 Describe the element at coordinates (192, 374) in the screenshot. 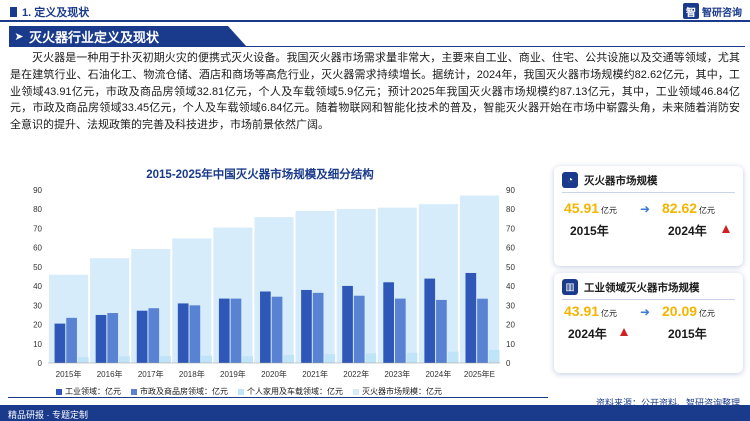

I see `x-tick-label: 2018年` at that location.